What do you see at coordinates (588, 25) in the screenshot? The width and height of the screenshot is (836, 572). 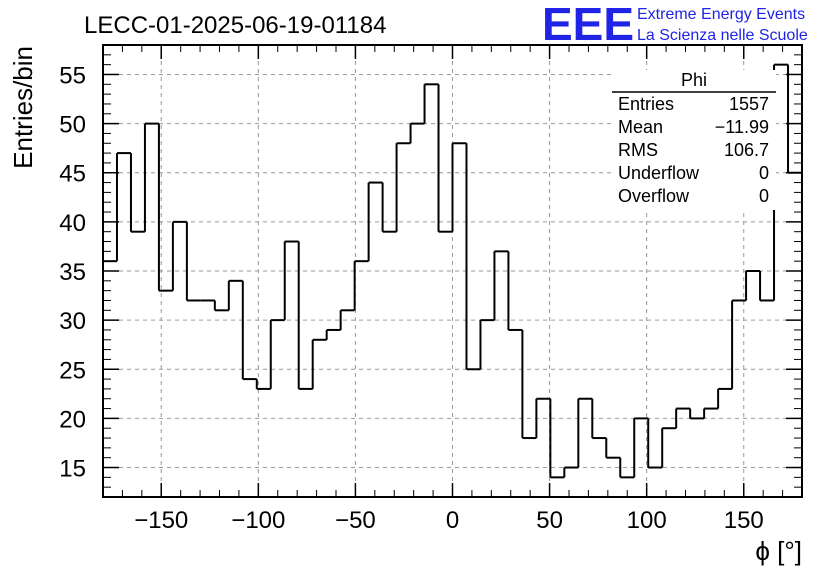 I see `eee-logo-text: EEE` at bounding box center [588, 25].